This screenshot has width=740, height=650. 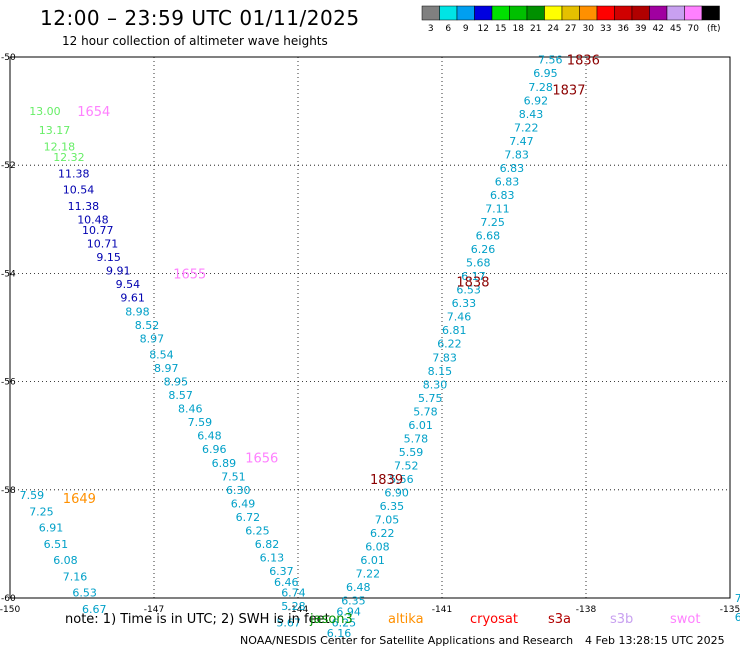 I want to click on satellite-label-jason3: jason3, so click(x=331, y=619).